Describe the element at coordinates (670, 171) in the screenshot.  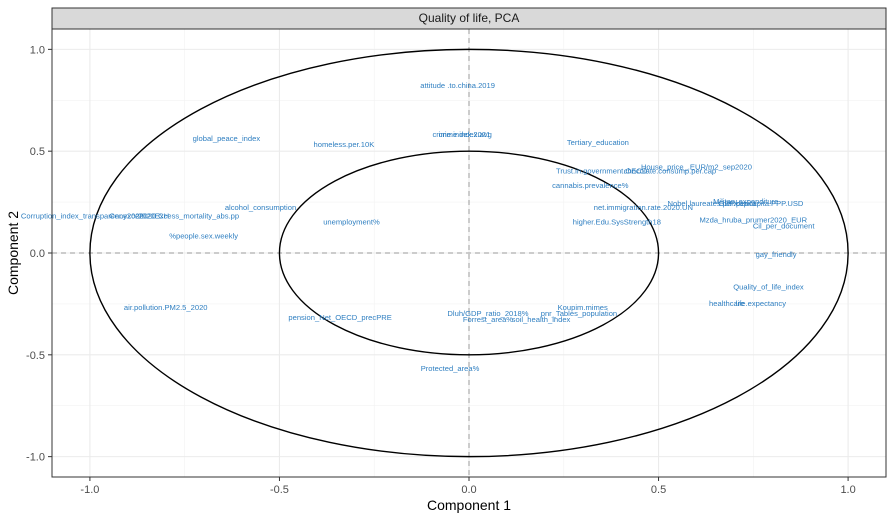
I see `variable-label: chocolate.consump.per.cap` at that location.